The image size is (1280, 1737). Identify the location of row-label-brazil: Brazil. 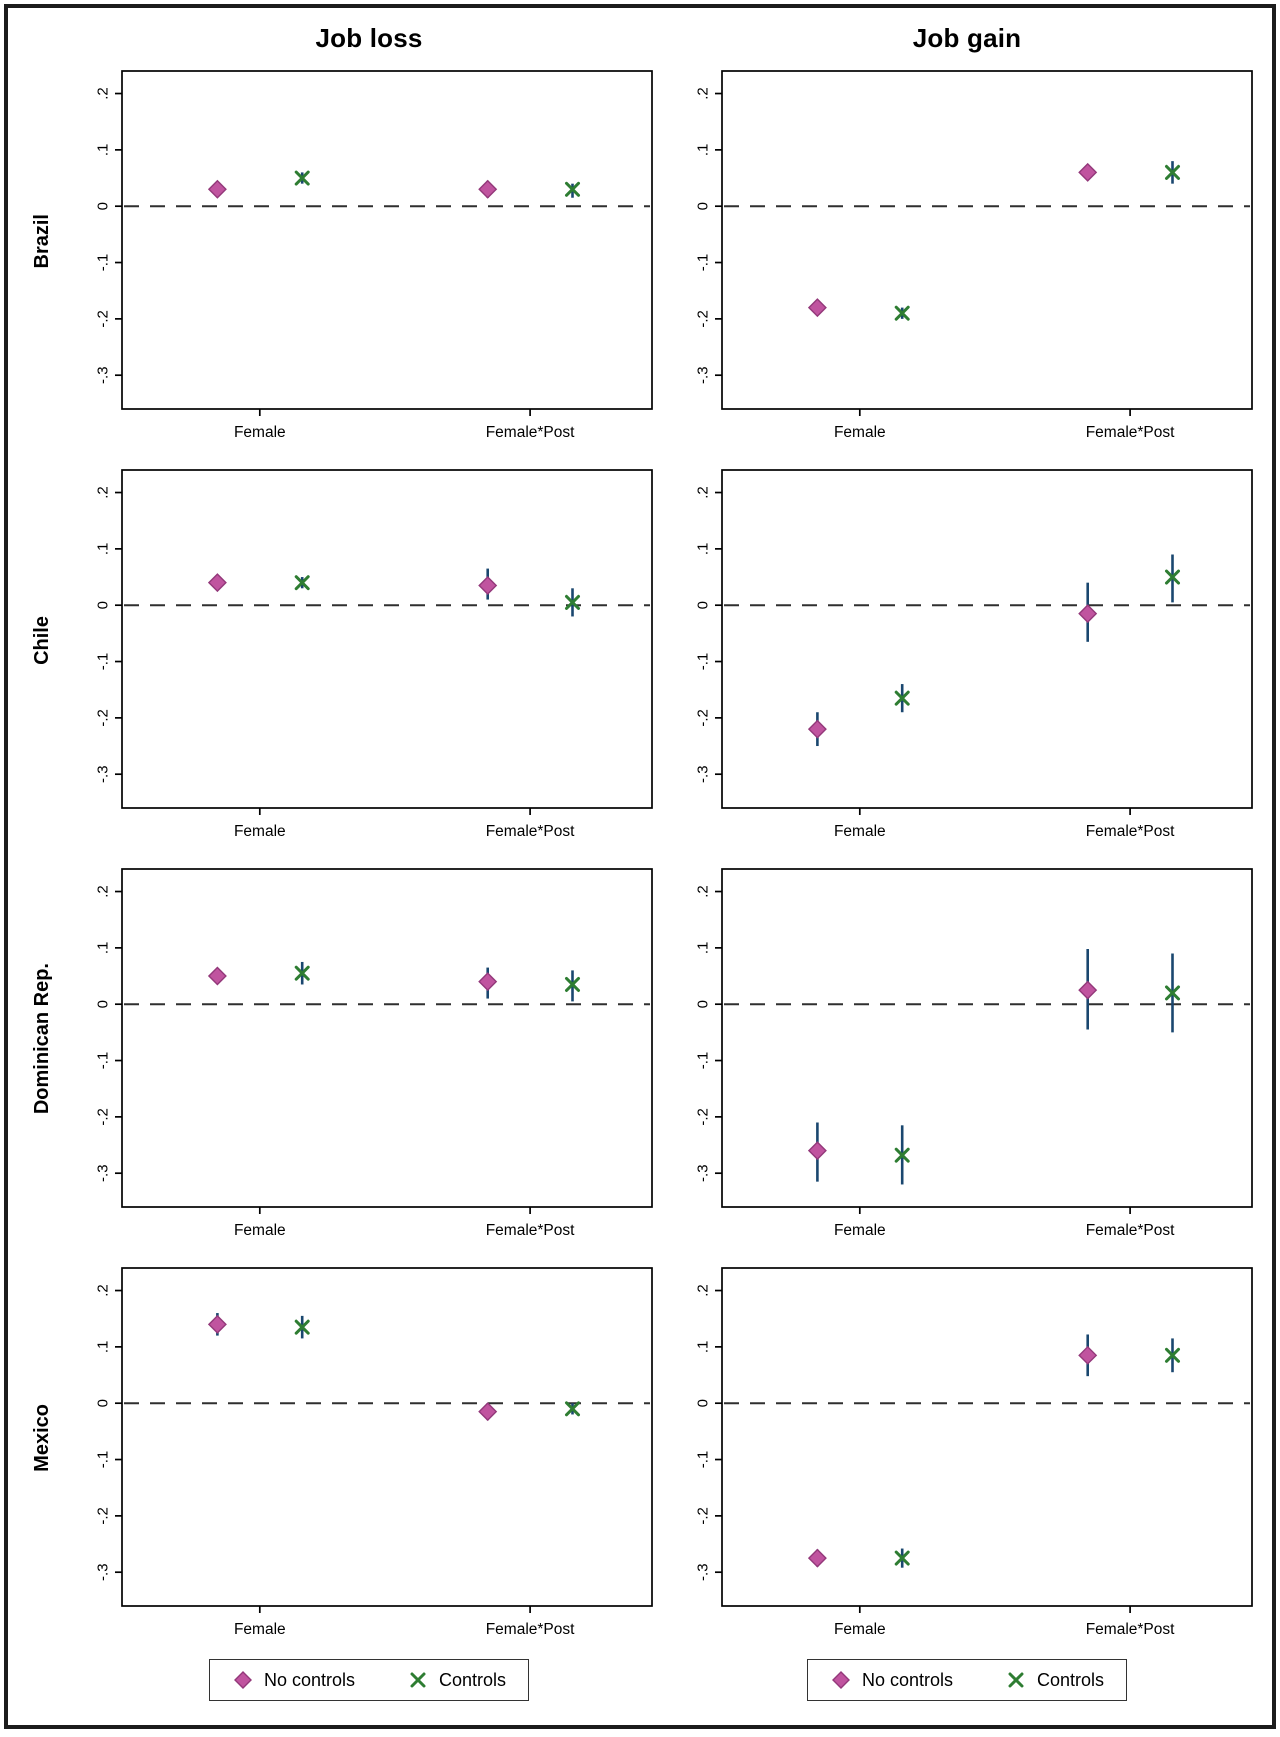
(41, 241).